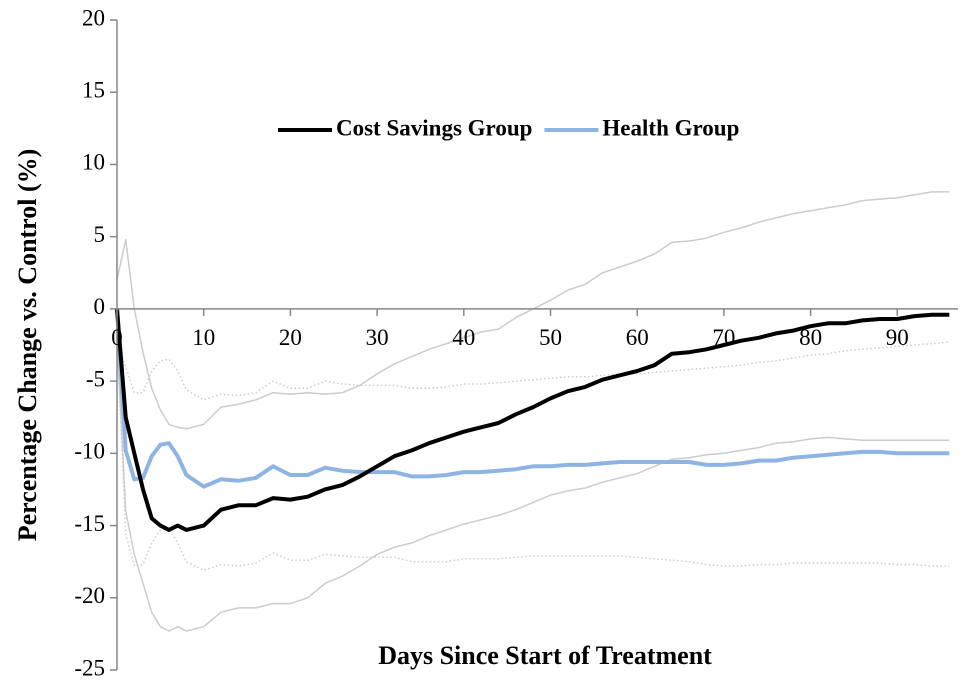 The image size is (966, 685). Describe the element at coordinates (100, 306) in the screenshot. I see `y-tick-label: 0` at that location.